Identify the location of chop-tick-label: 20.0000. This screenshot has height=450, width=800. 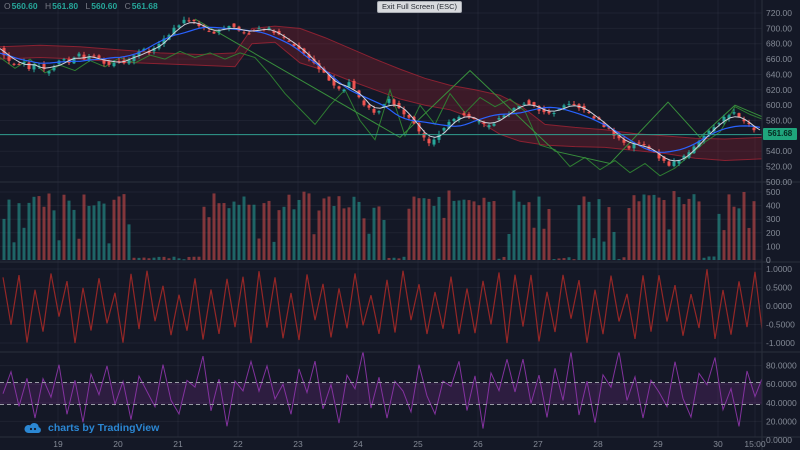
(781, 421).